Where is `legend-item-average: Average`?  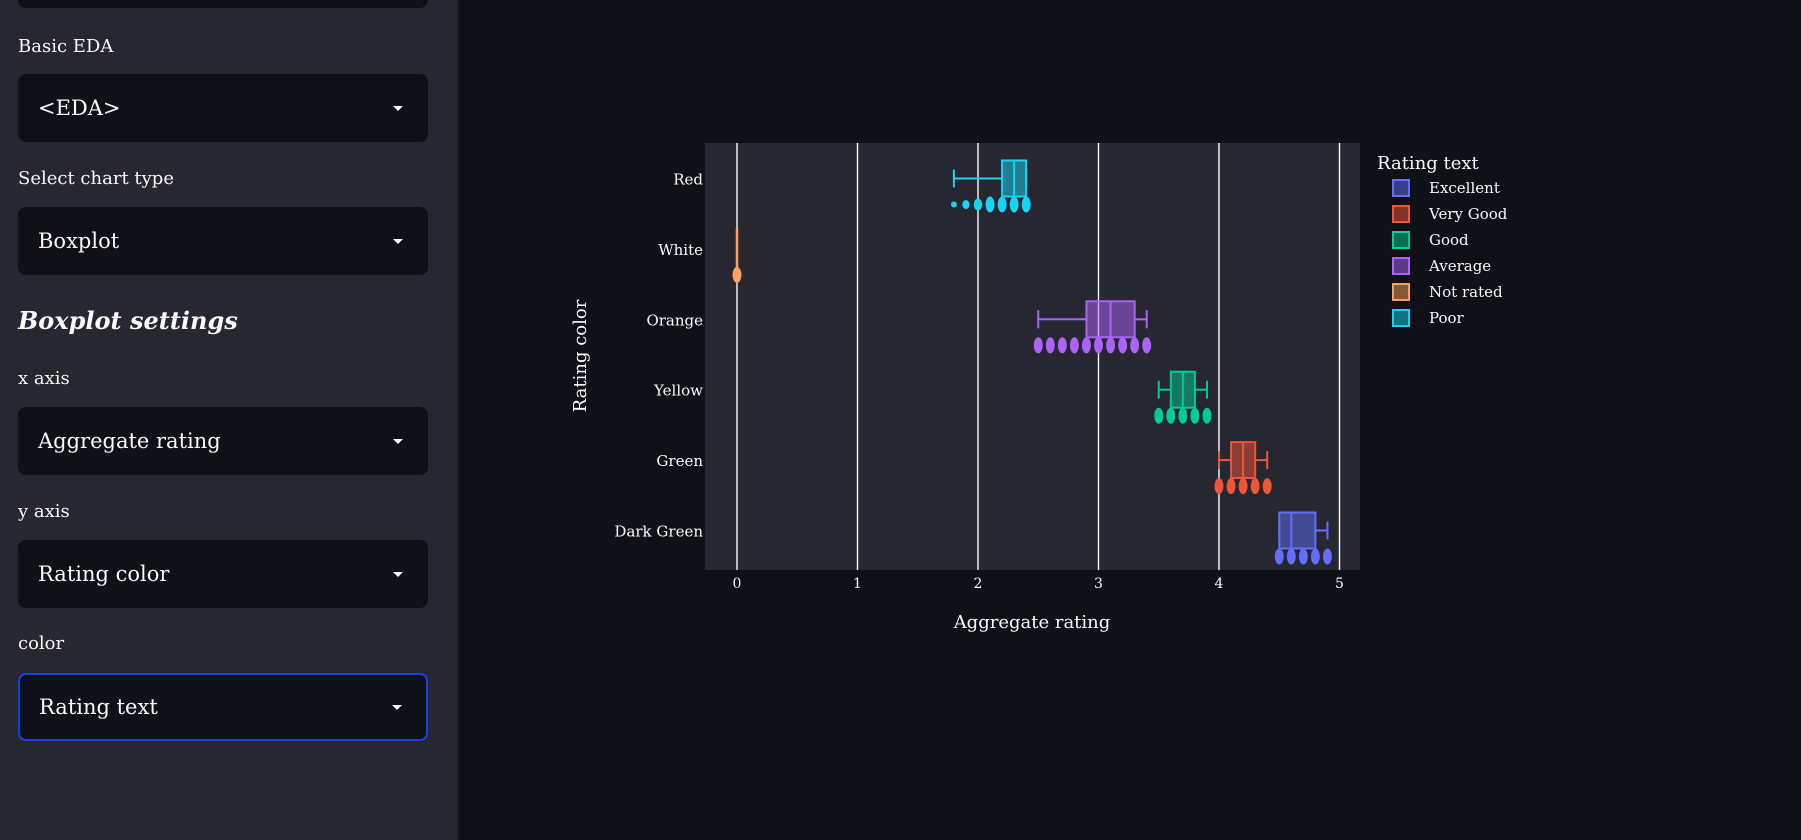 legend-item-average: Average is located at coordinates (1441, 266).